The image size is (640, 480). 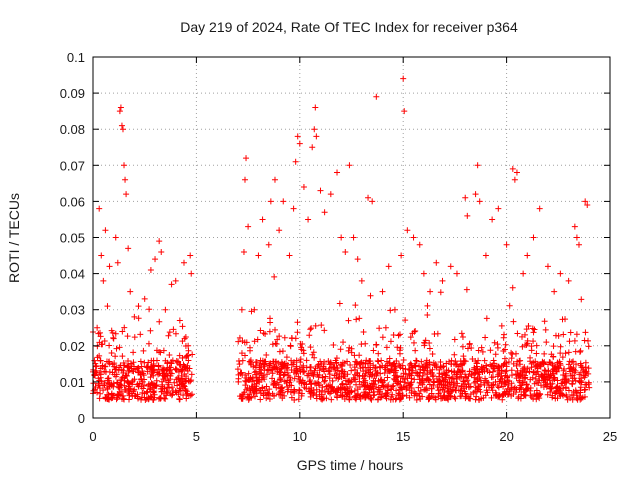 What do you see at coordinates (72, 129) in the screenshot?
I see `y-tick-label: 0.08` at bounding box center [72, 129].